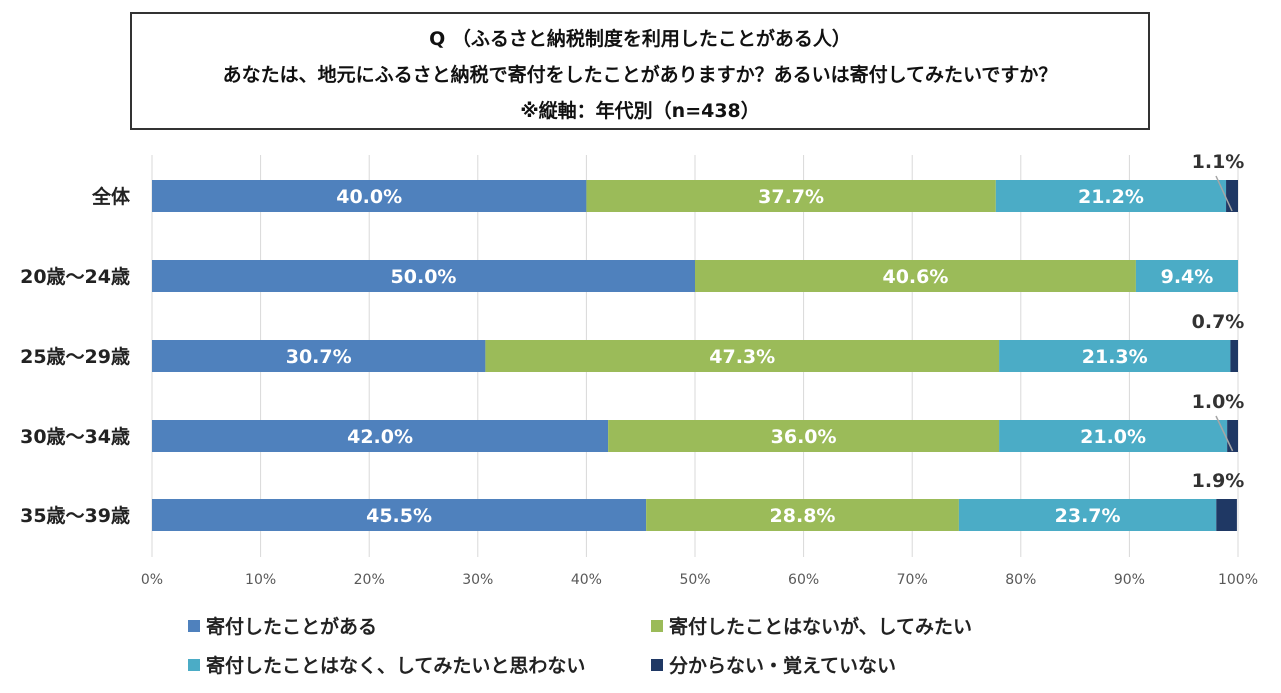  I want to click on data-label: 21.0%, so click(1113, 437).